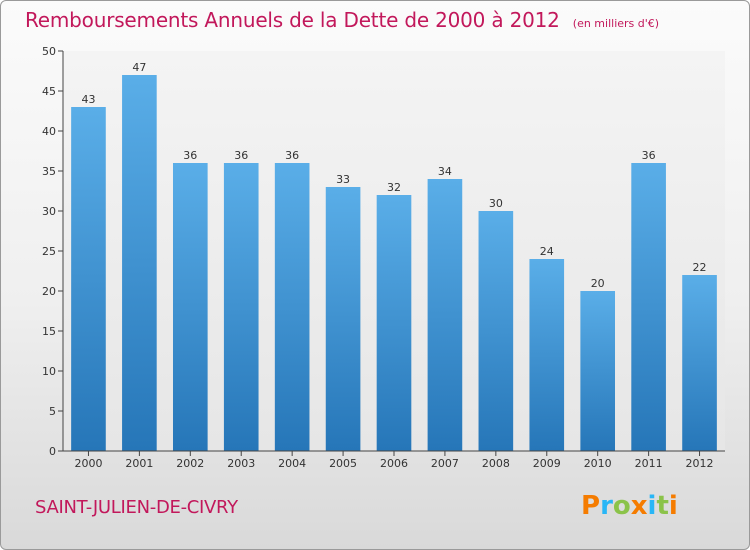 This screenshot has height=550, width=750. Describe the element at coordinates (343, 463) in the screenshot. I see `x-tick-label-2005: 2005` at that location.